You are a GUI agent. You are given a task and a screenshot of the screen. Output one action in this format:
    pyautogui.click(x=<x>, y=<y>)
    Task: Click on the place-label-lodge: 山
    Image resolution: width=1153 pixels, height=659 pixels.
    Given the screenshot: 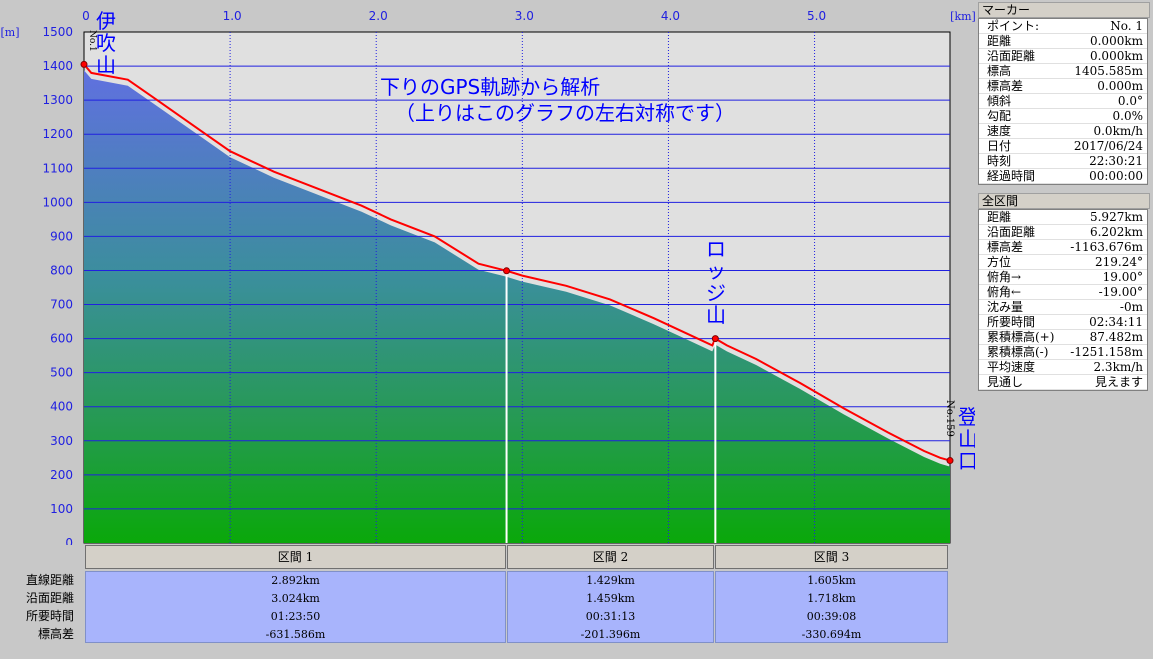 What is the action you would take?
    pyautogui.click(x=716, y=315)
    